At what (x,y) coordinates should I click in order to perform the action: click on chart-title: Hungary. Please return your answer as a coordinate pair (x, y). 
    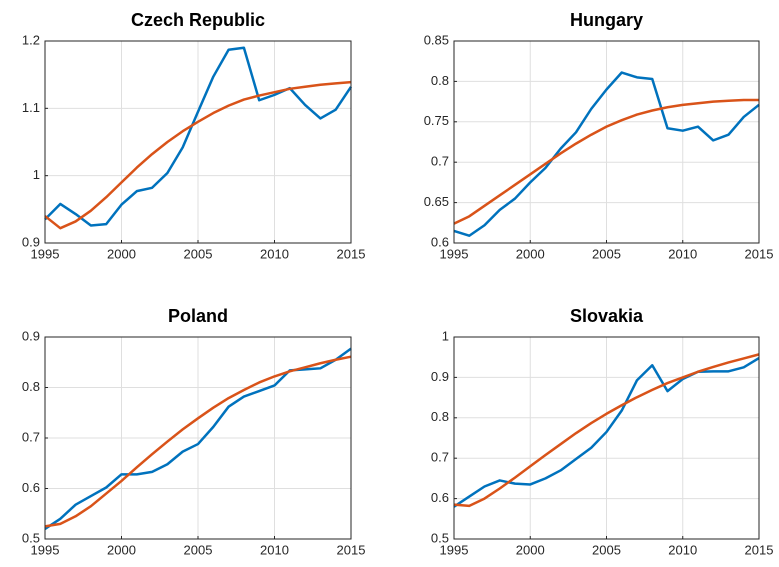
    Looking at the image, I should click on (606, 20).